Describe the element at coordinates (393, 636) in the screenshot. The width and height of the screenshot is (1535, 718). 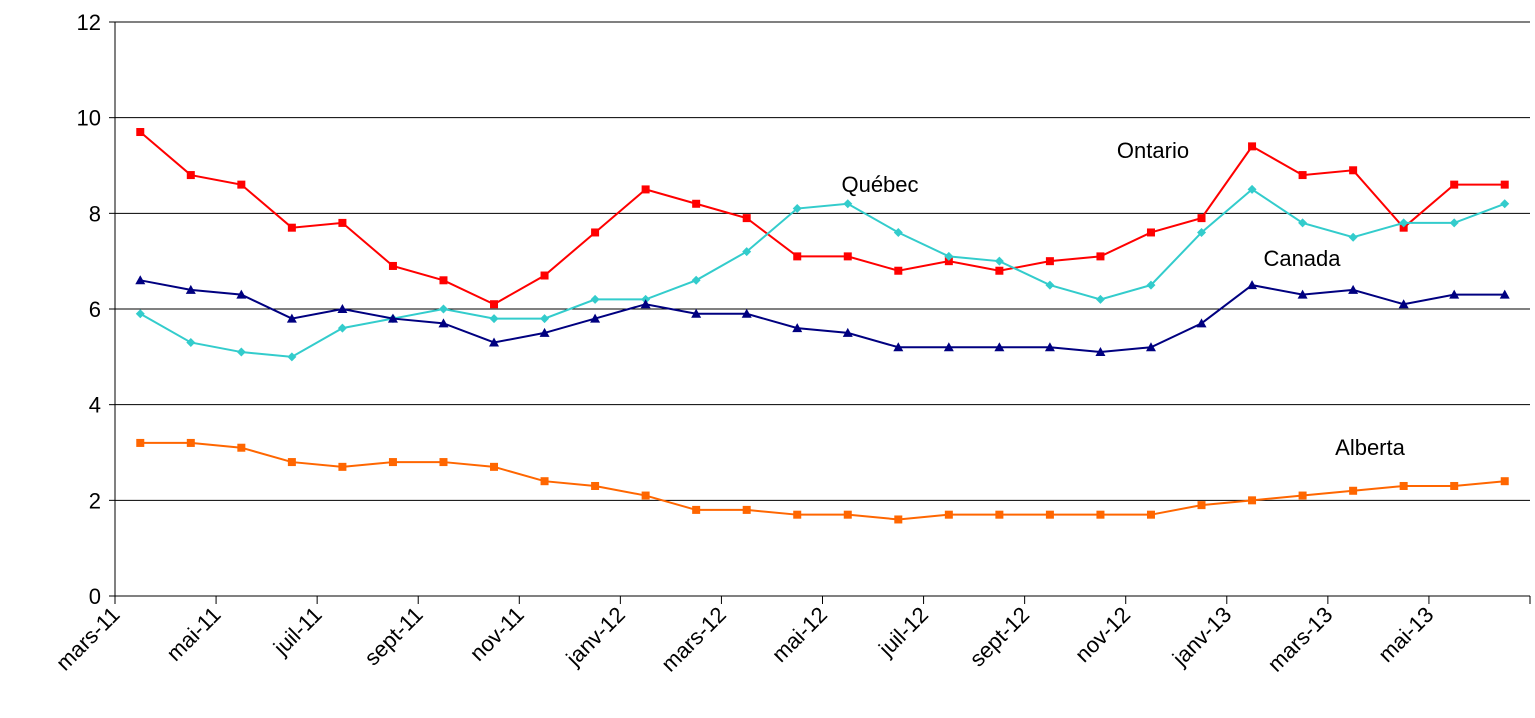
I see `x-tick-label: sept-11` at that location.